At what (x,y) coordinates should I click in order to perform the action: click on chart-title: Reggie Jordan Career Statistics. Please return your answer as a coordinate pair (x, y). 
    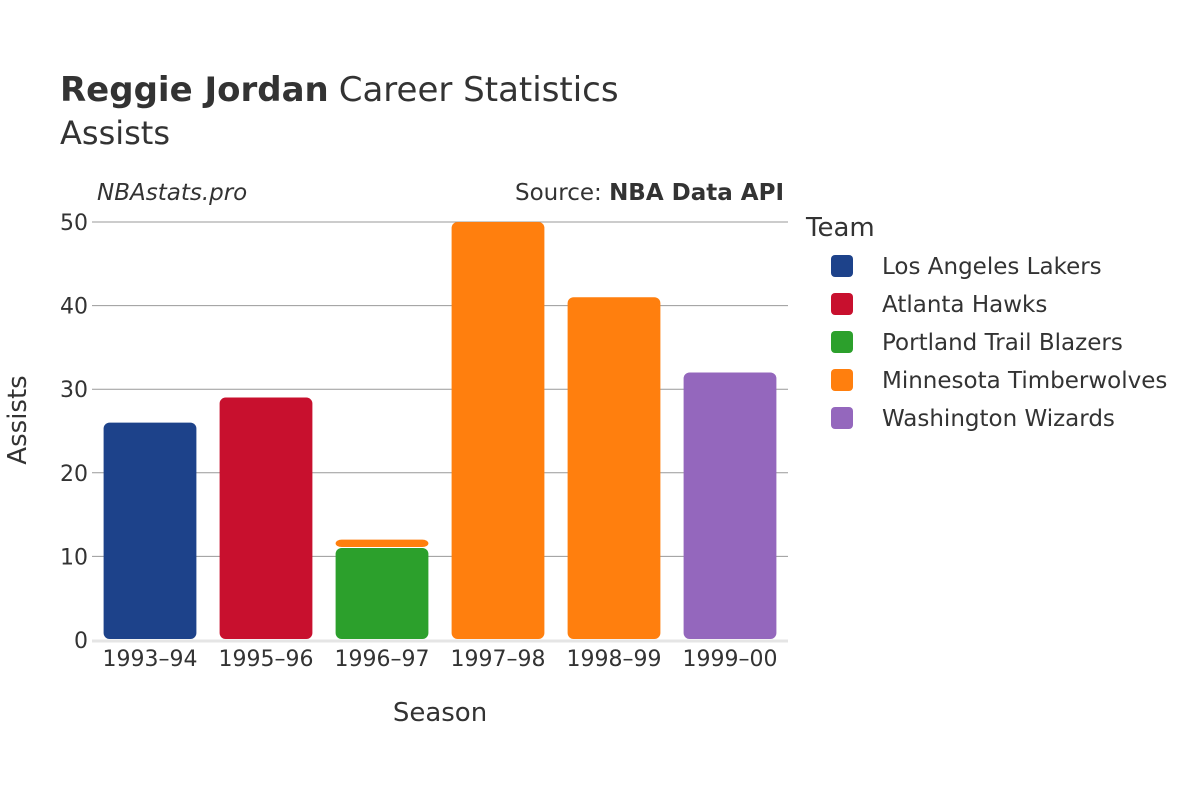
    Looking at the image, I should click on (339, 90).